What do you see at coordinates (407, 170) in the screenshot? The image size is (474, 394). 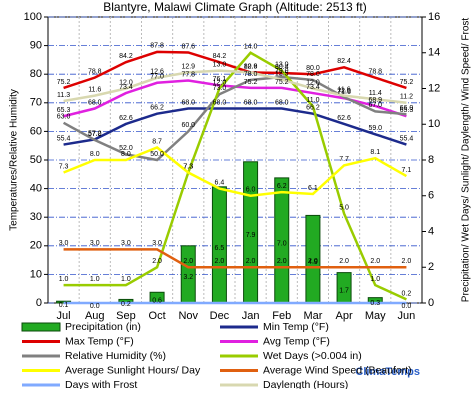 I see `data-label: 7.1` at bounding box center [407, 170].